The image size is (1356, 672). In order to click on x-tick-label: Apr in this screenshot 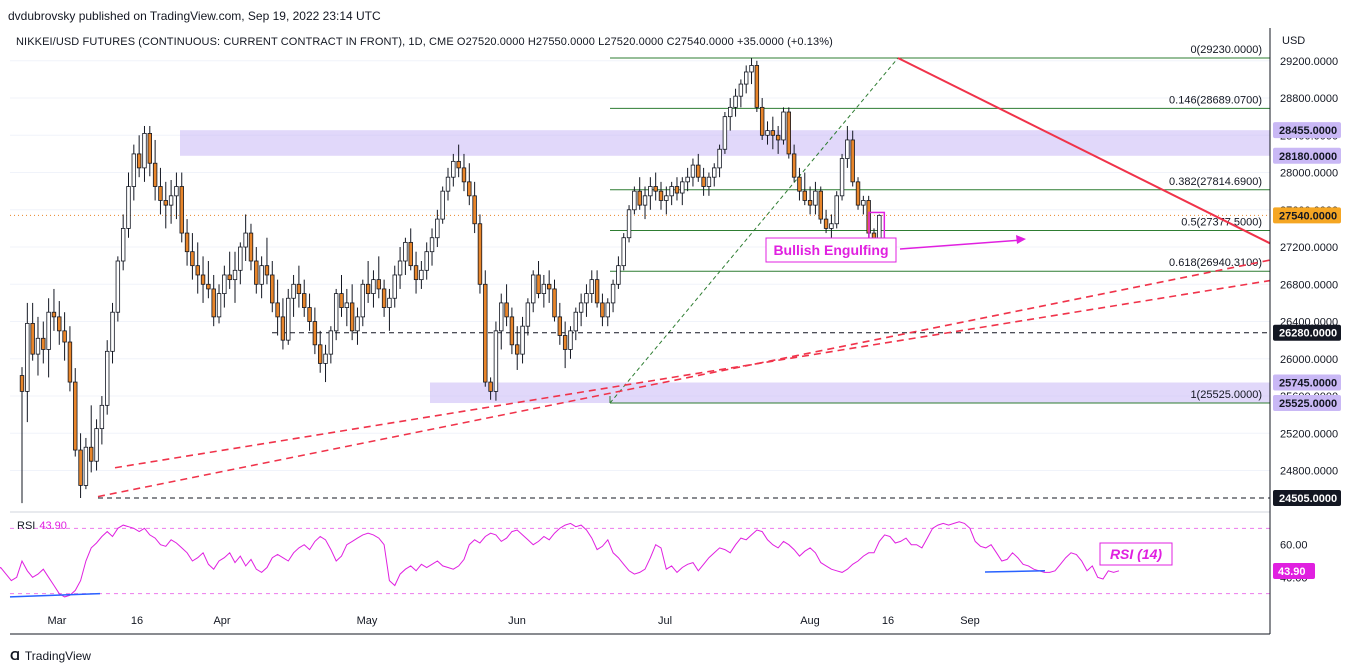, I will do `click(221, 621)`.